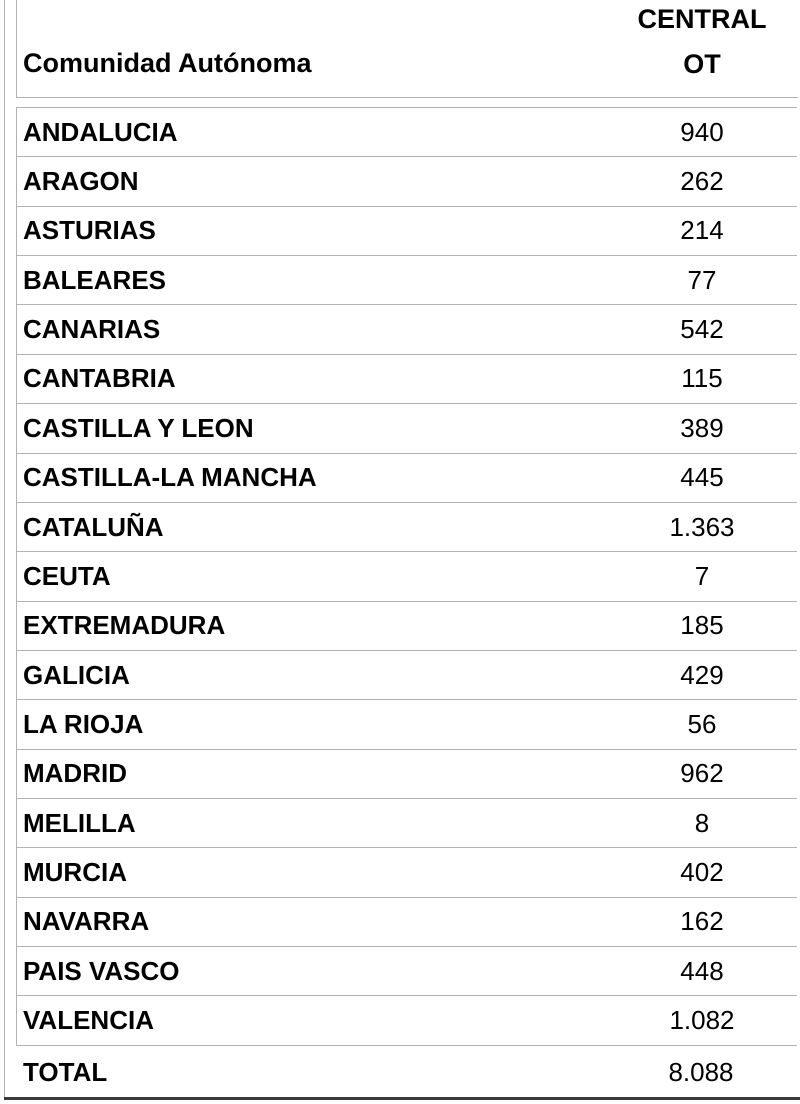 This screenshot has width=800, height=1104. Describe the element at coordinates (702, 131) in the screenshot. I see `value-cell: 940` at that location.